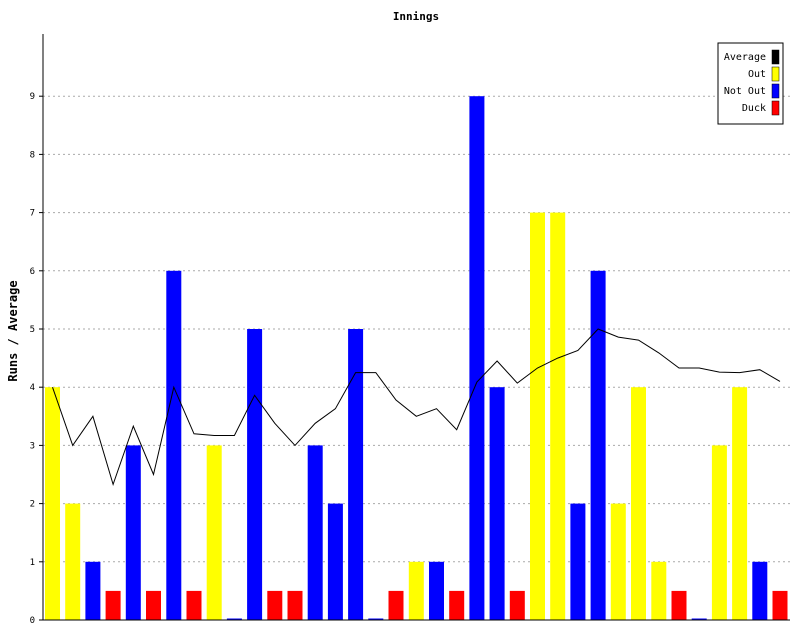 The width and height of the screenshot is (800, 640). Describe the element at coordinates (32, 563) in the screenshot. I see `y-tick-label: 1` at that location.